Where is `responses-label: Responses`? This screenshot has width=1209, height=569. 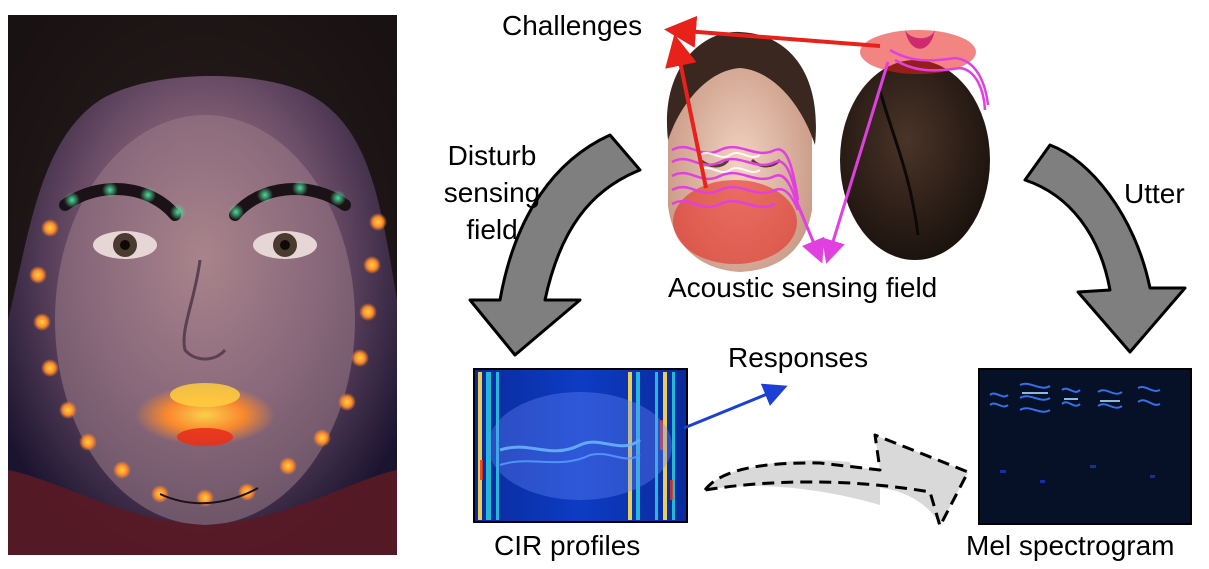 responses-label: Responses is located at coordinates (798, 357).